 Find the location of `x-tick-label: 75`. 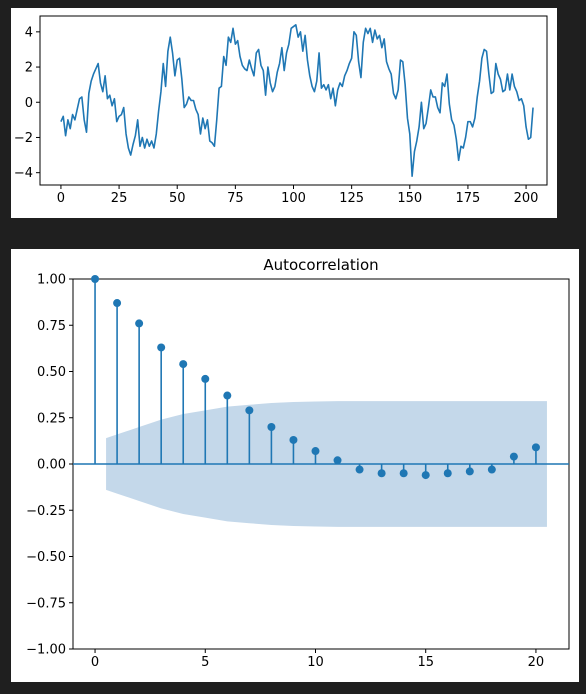

x-tick-label: 75 is located at coordinates (235, 198).